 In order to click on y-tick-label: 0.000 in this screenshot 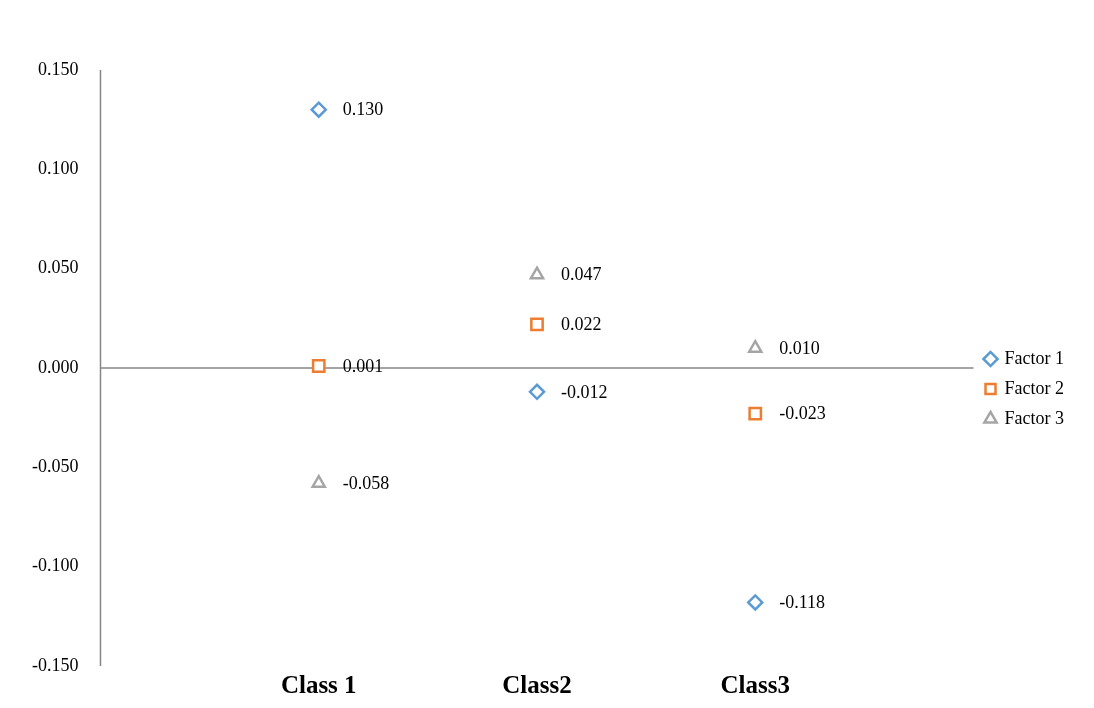, I will do `click(58, 366)`.